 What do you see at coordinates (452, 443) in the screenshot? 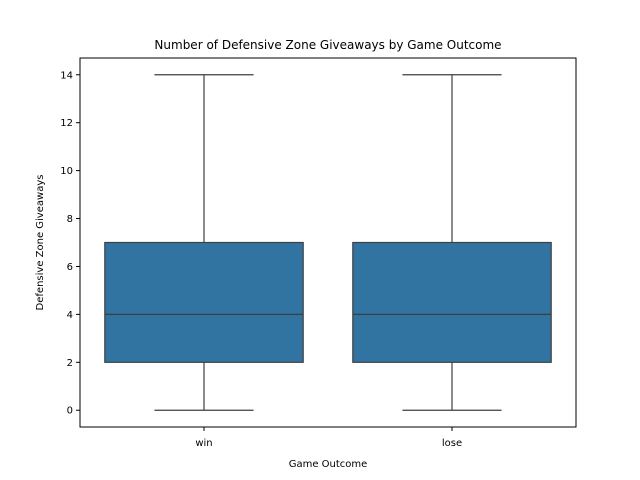
I see `x-tick-label: lose` at bounding box center [452, 443].